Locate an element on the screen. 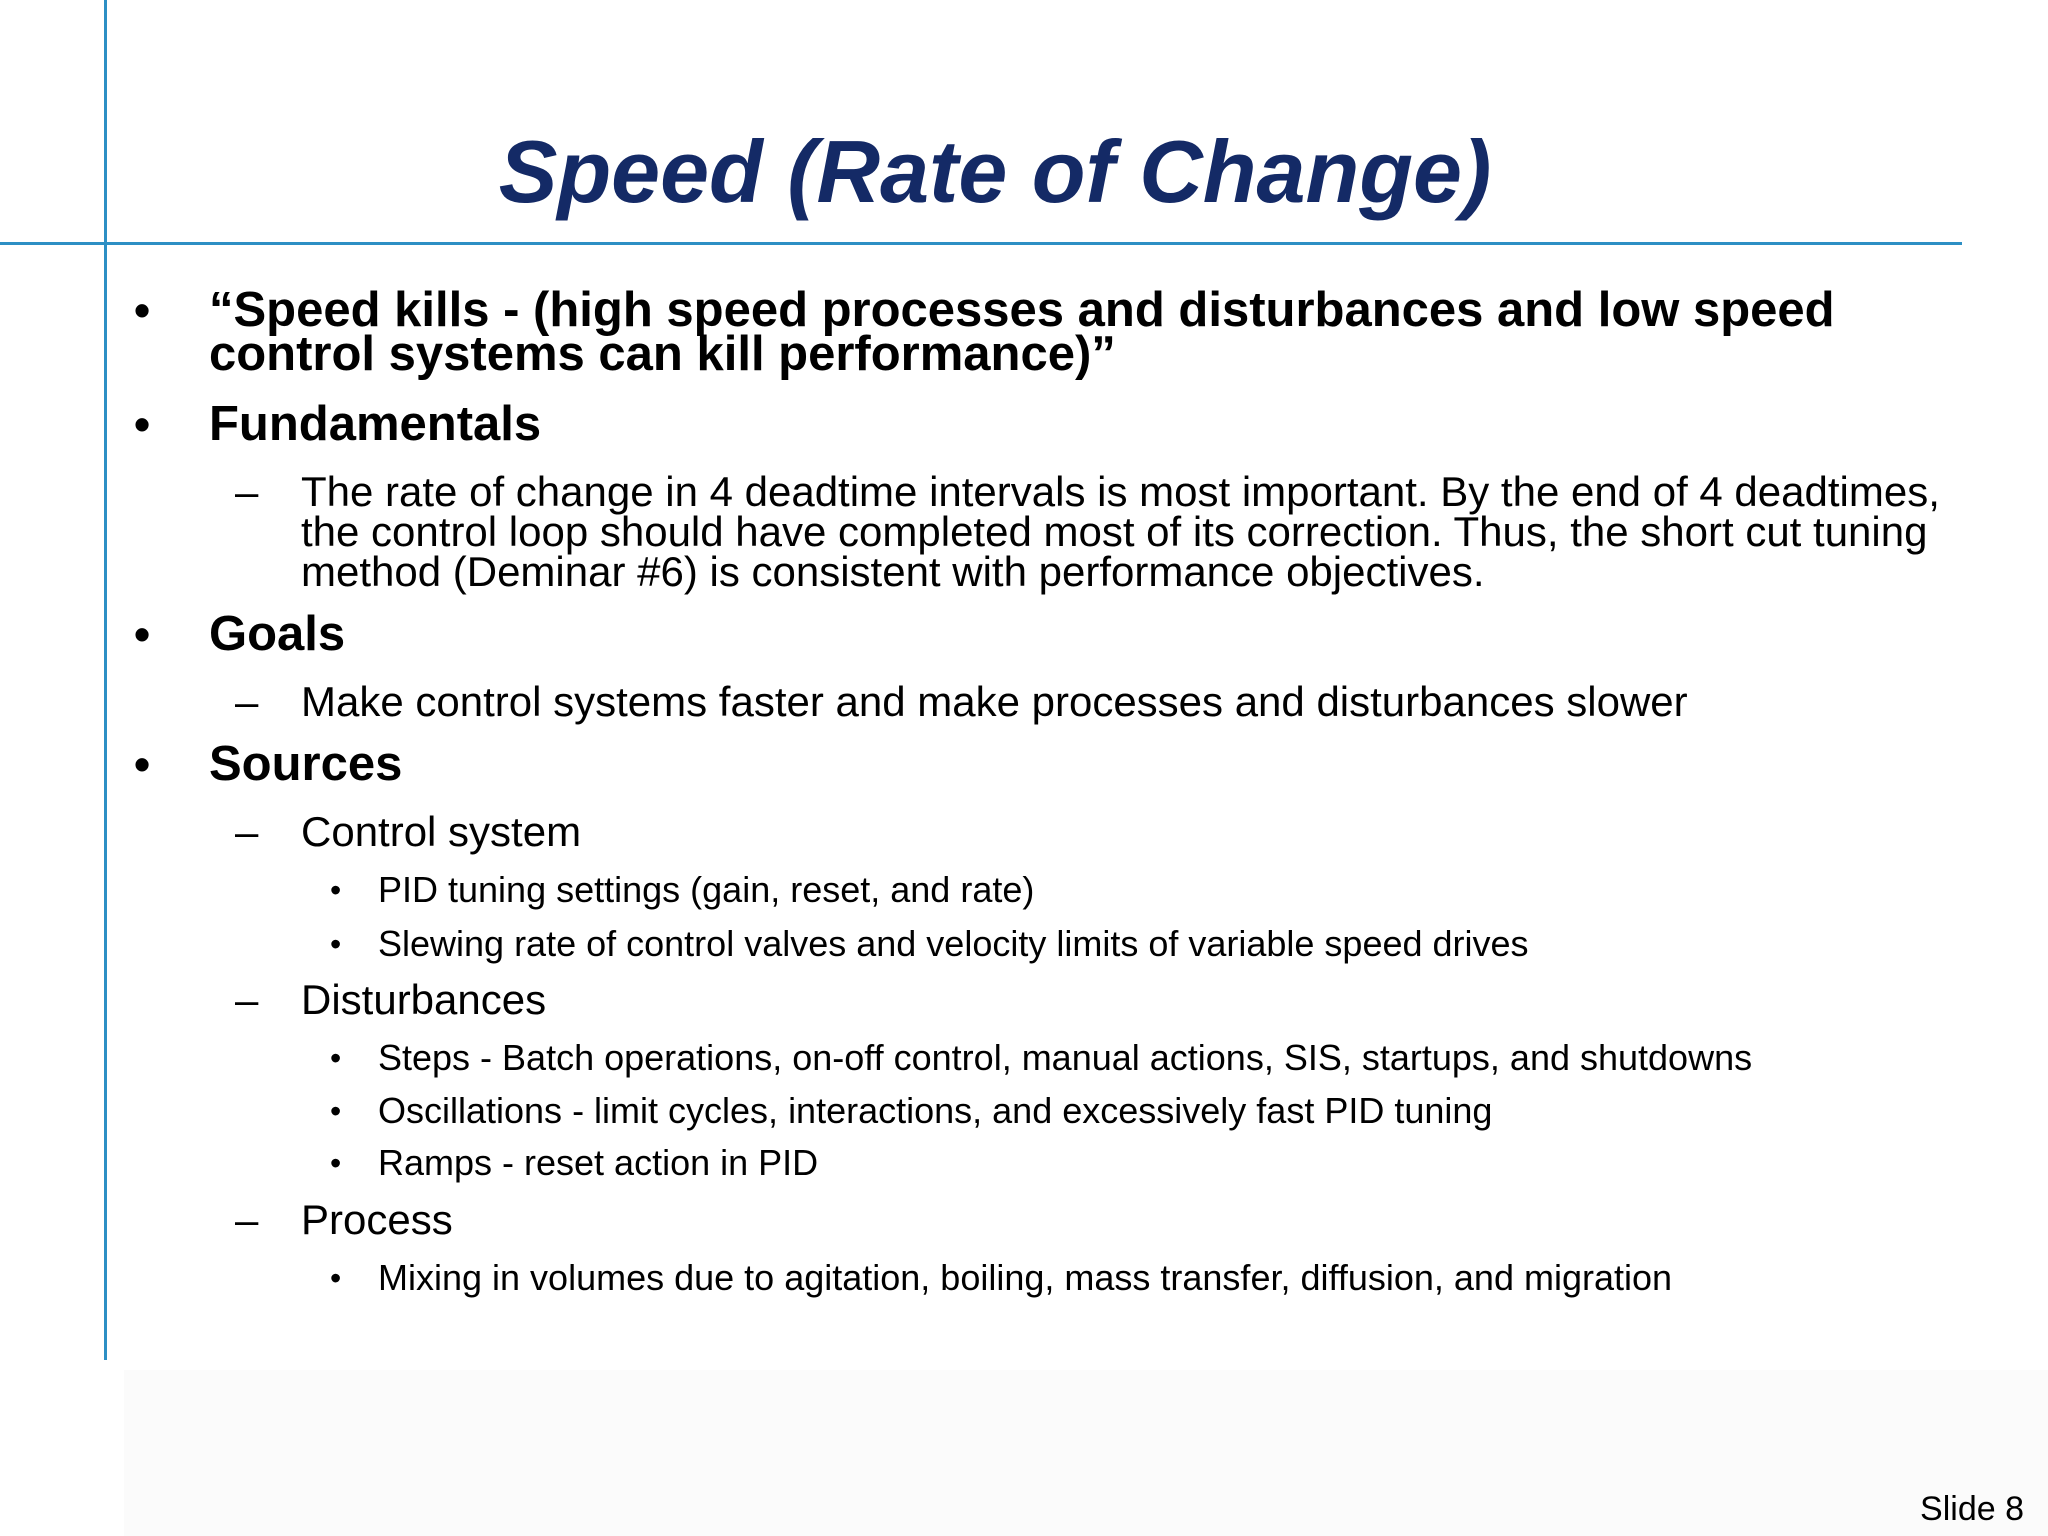 The height and width of the screenshot is (1536, 2048). sub-item: – Process is located at coordinates (1118, 1219).